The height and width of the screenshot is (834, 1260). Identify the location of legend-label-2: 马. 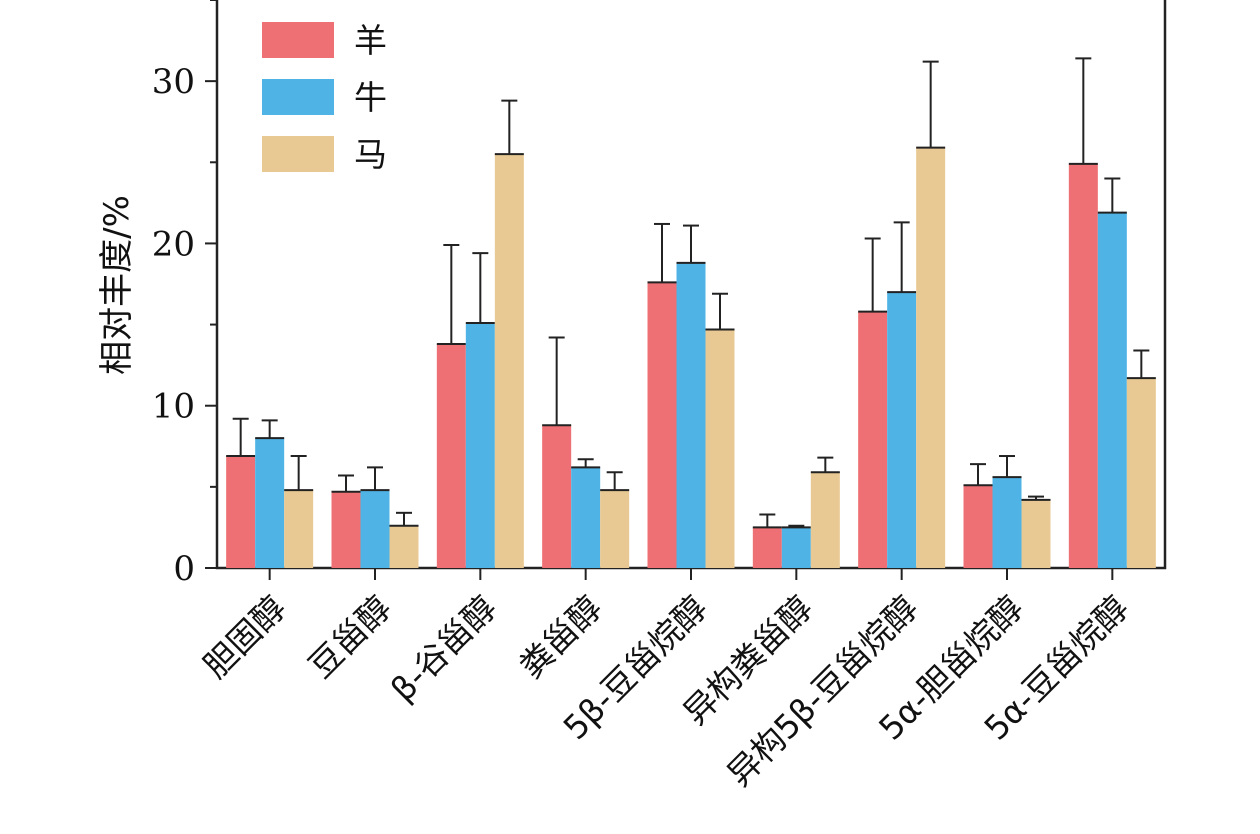
(370, 154).